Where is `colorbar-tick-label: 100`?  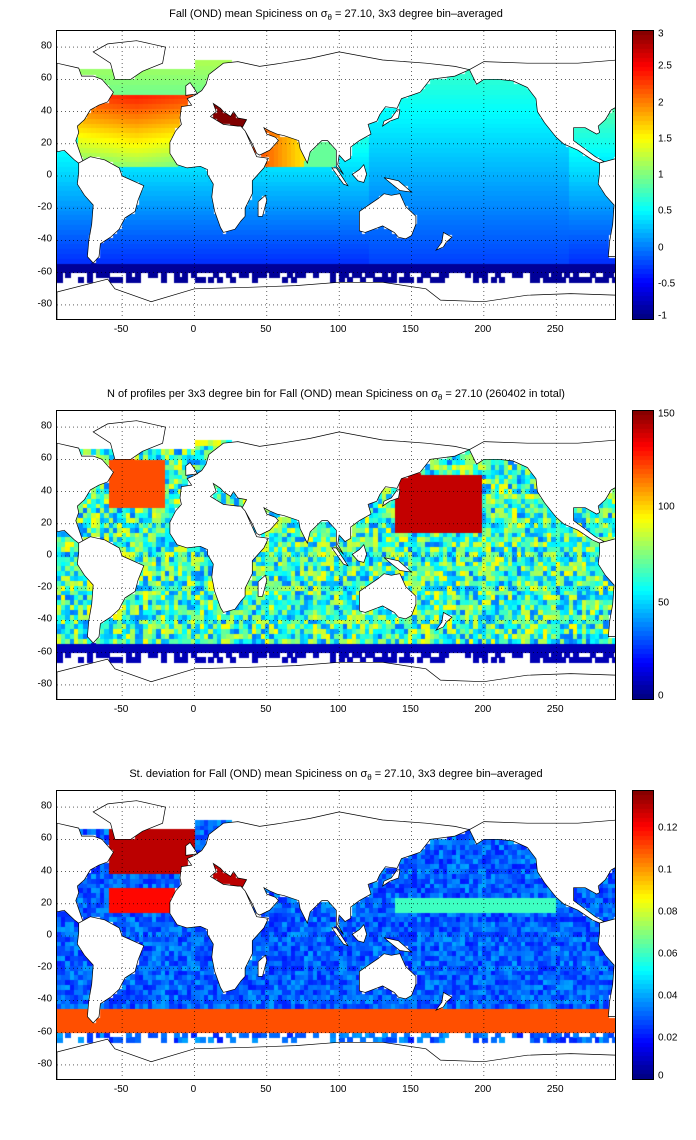 colorbar-tick-label: 100 is located at coordinates (666, 507).